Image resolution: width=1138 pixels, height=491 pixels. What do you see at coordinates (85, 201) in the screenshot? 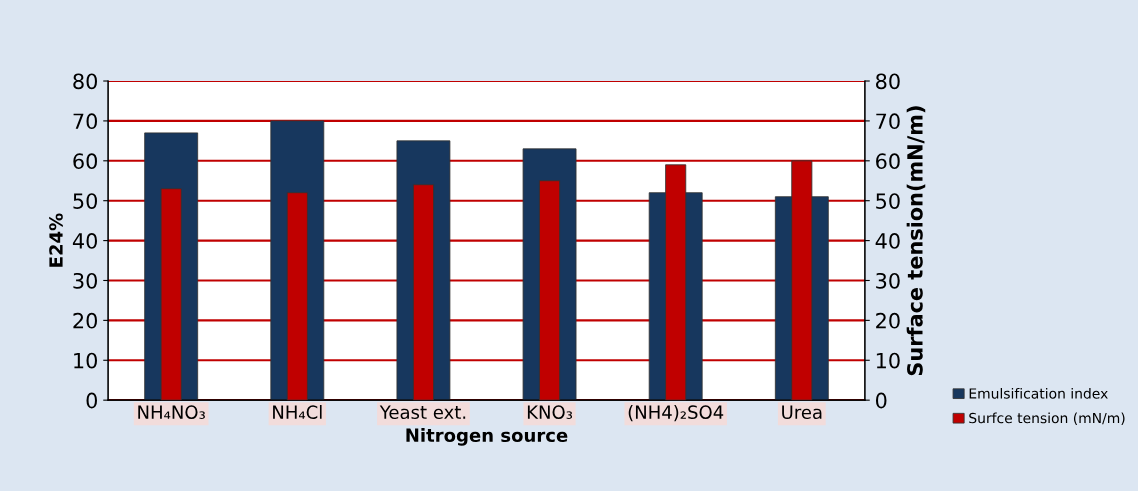
I see `y-tick-label: 50` at bounding box center [85, 201].